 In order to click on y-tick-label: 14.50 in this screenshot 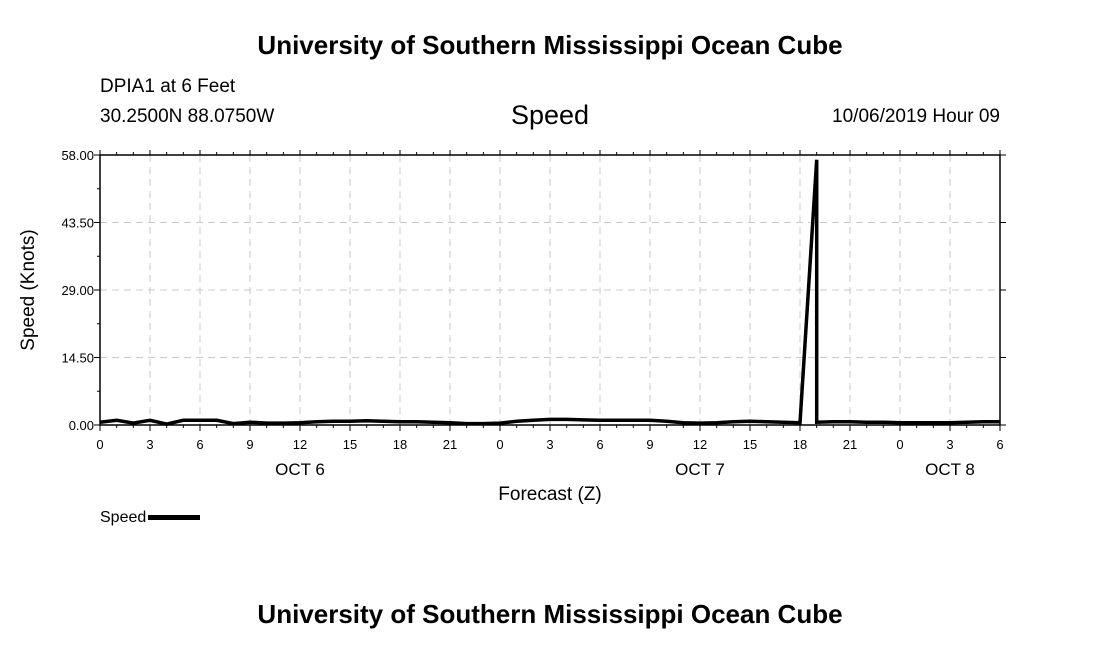, I will do `click(77, 358)`.